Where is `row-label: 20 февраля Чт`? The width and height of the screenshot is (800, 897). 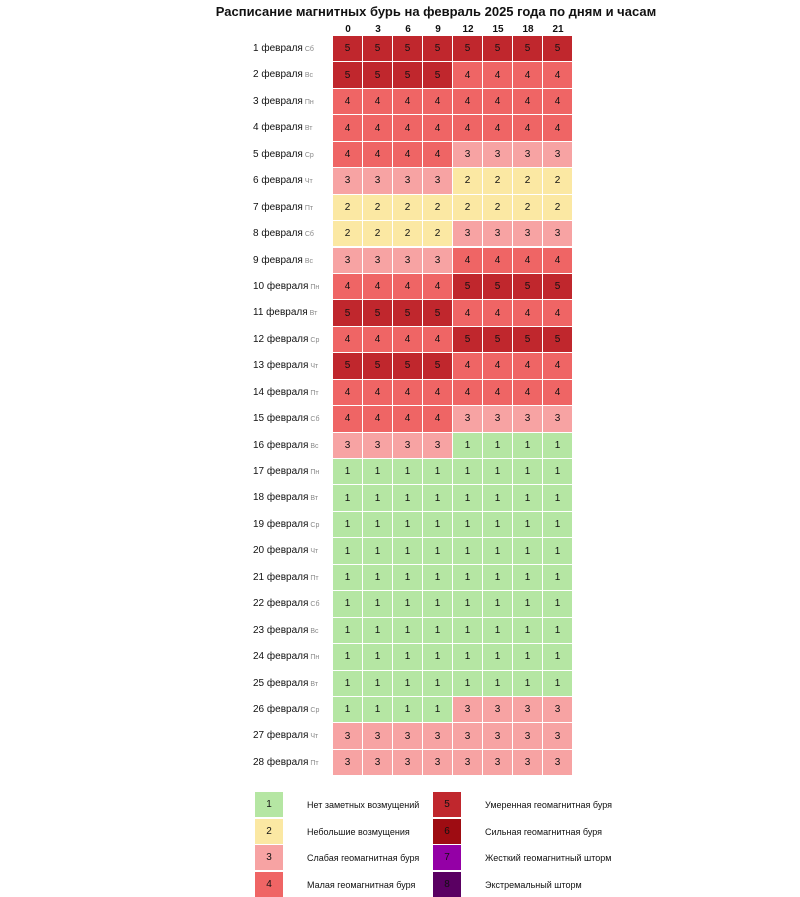 row-label: 20 февраля Чт is located at coordinates (285, 550).